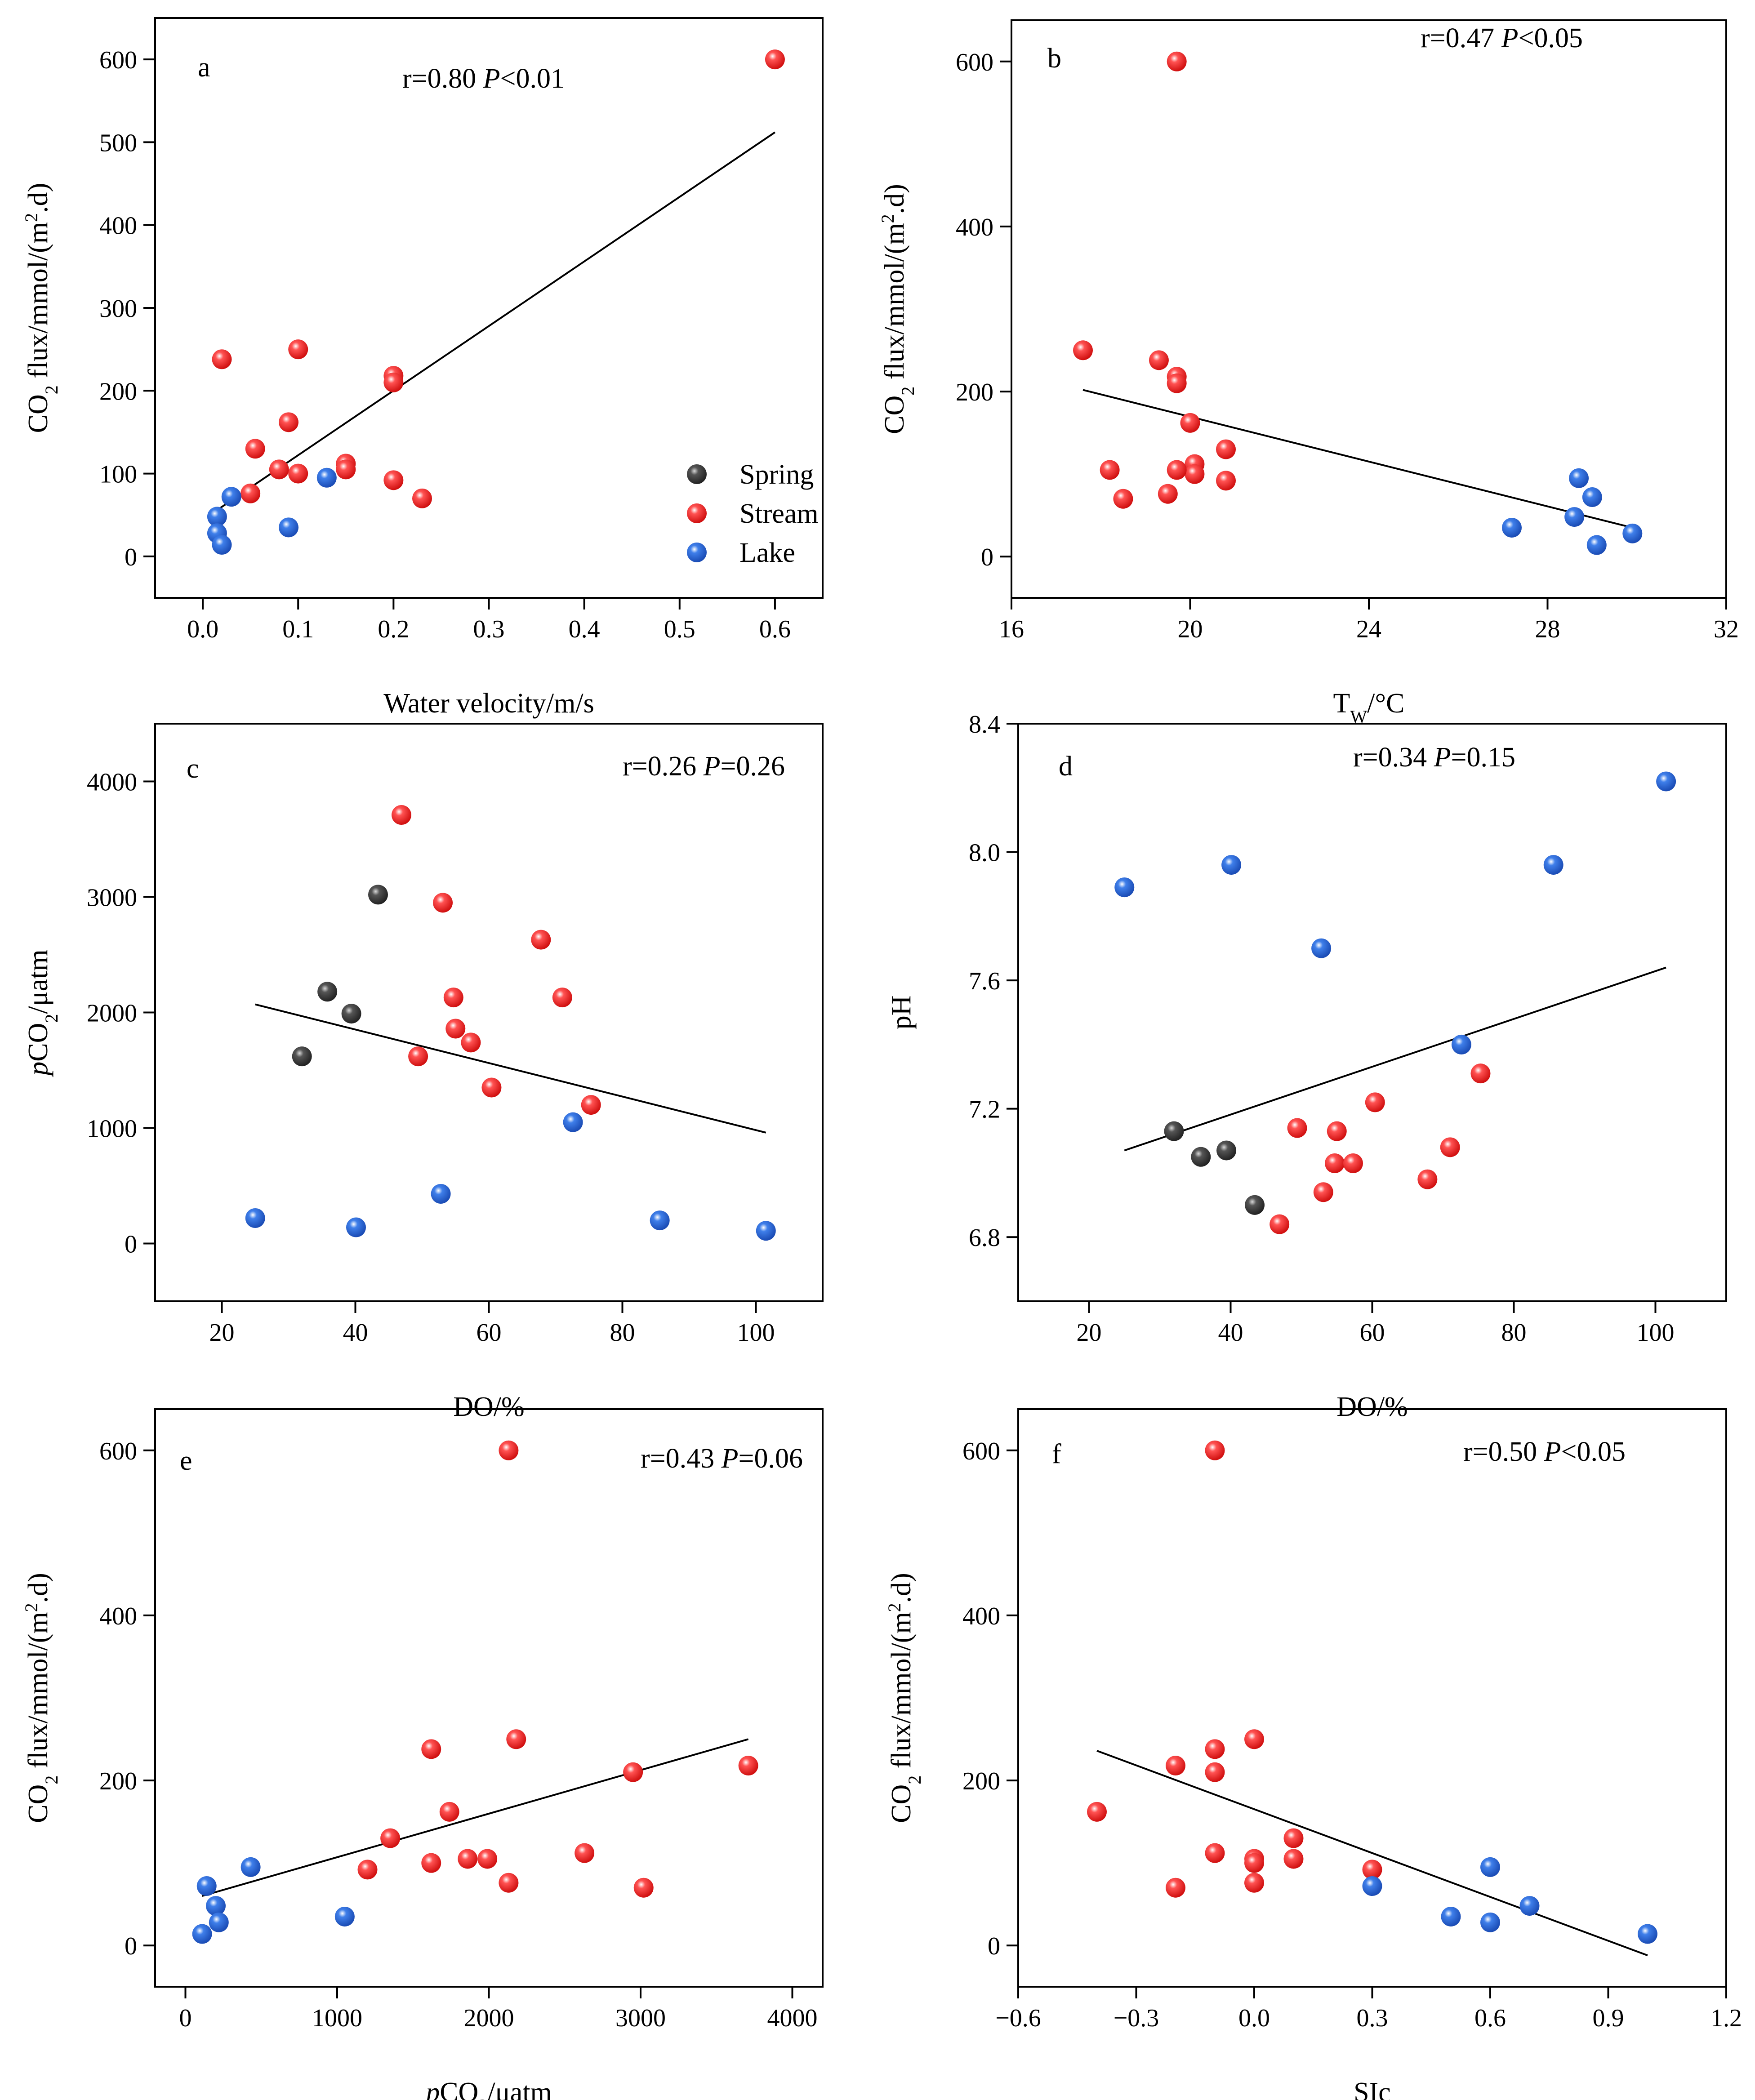  I want to click on correlation-annotation: r=0.50 P<0.05, so click(1544, 1452).